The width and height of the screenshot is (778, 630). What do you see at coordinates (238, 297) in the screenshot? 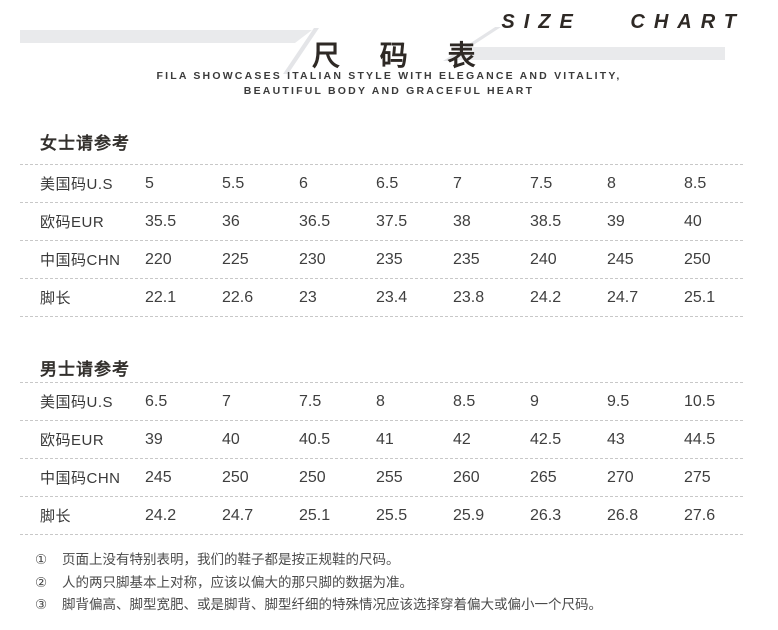
I see `size-value: 22.6` at bounding box center [238, 297].